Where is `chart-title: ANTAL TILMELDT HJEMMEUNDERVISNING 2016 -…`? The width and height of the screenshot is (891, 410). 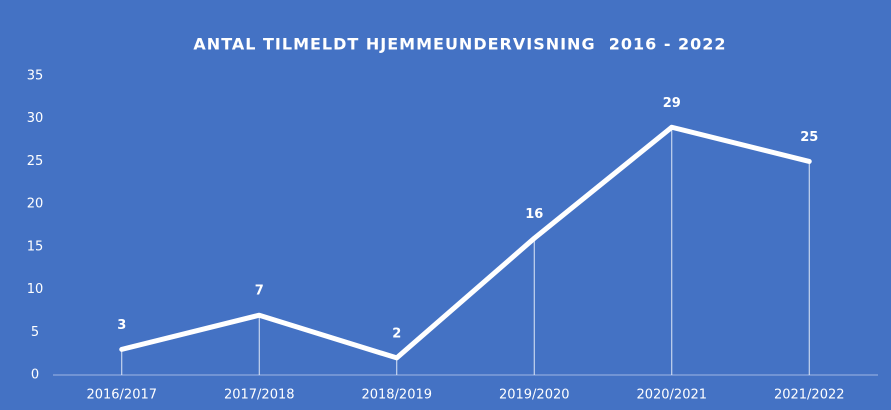
chart-title: ANTAL TILMELDT HJEMMEUNDERVISNING 2016 -… is located at coordinates (459, 44).